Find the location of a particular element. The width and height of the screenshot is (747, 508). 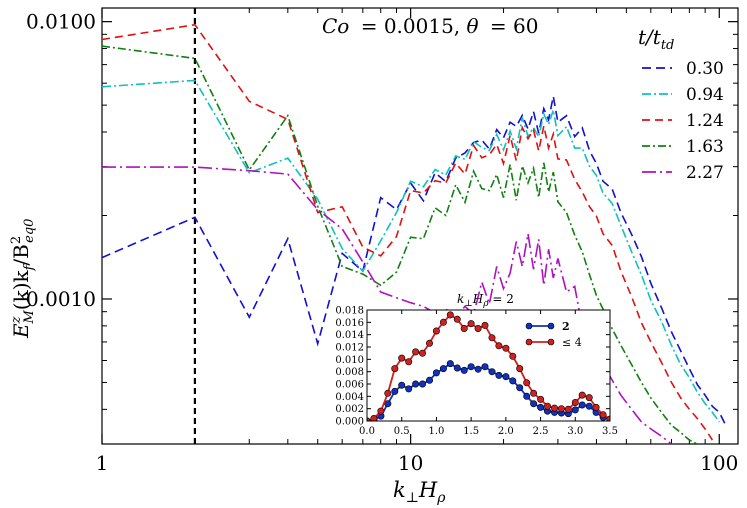

inset-x-tick-label: 1.5 is located at coordinates (471, 431).